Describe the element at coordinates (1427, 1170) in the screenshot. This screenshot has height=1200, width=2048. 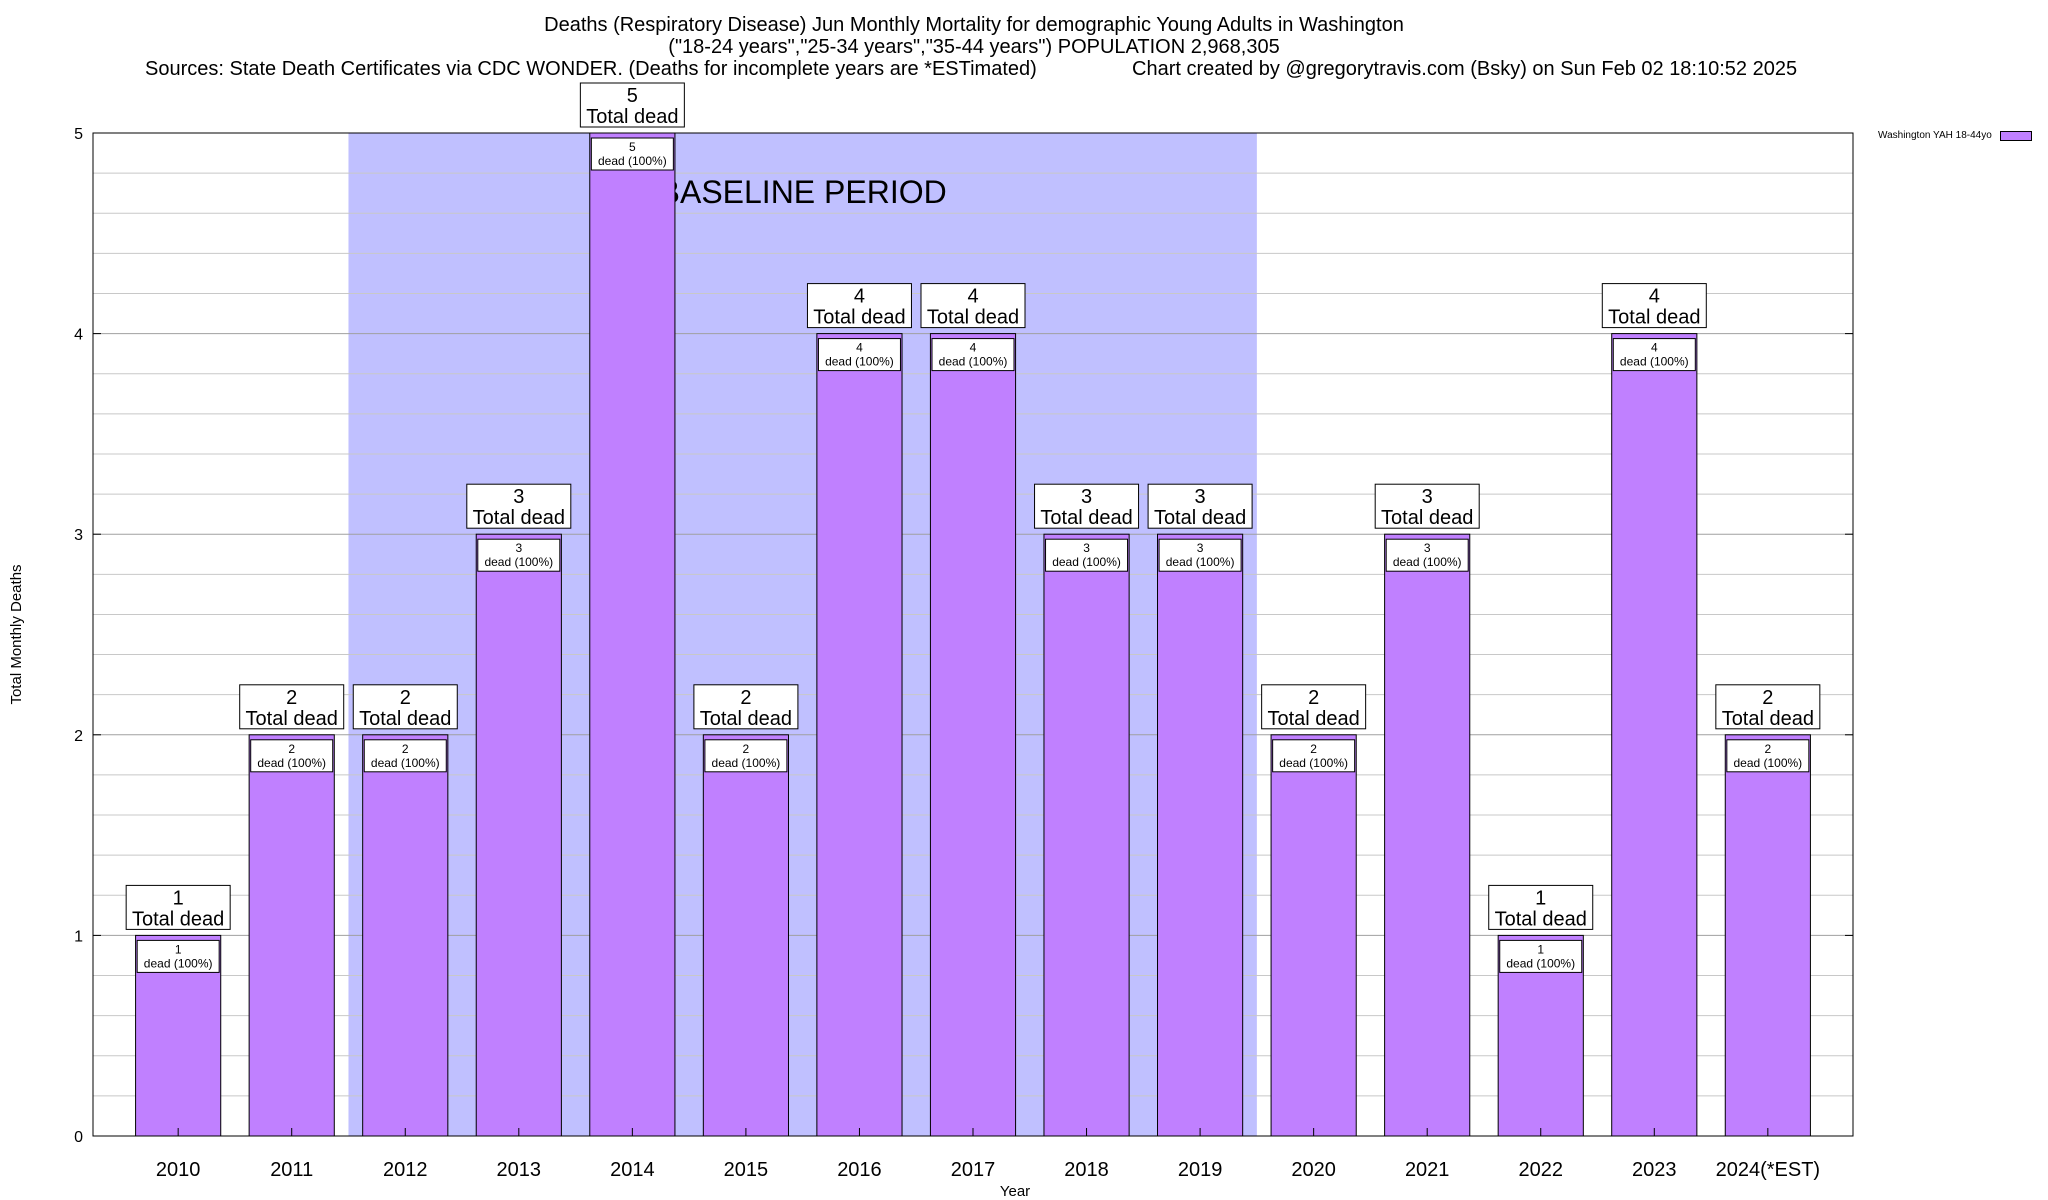
I see `x-tick-label: 2021` at that location.